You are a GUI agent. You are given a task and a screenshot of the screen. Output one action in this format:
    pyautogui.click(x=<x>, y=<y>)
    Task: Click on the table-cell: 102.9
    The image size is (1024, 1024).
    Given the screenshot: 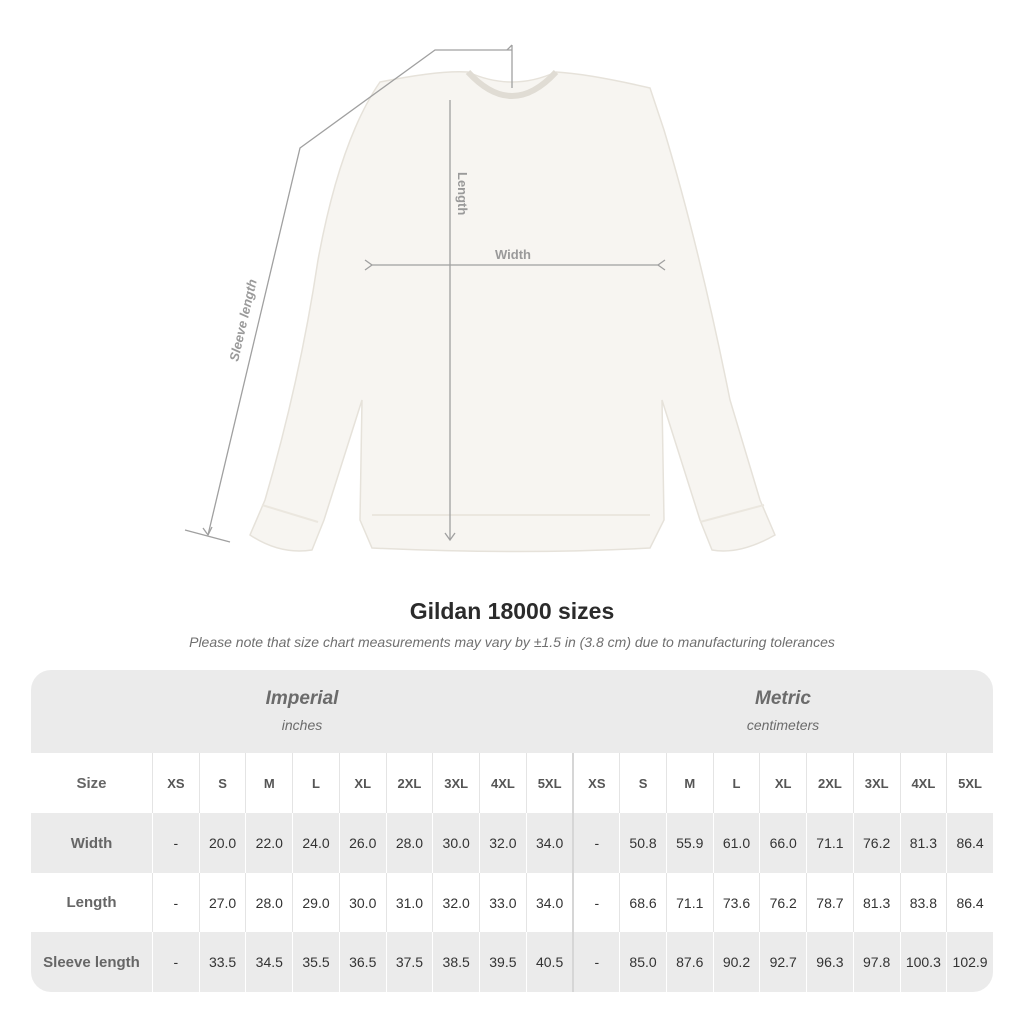 What is the action you would take?
    pyautogui.click(x=969, y=962)
    